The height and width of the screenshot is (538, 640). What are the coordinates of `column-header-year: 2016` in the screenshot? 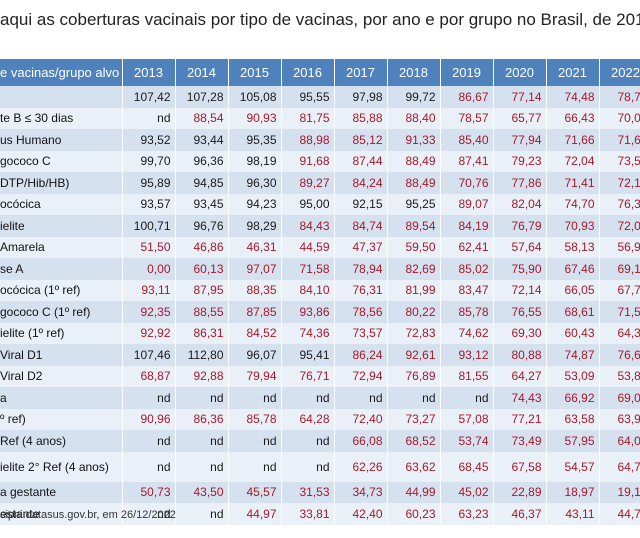 It's located at (308, 72).